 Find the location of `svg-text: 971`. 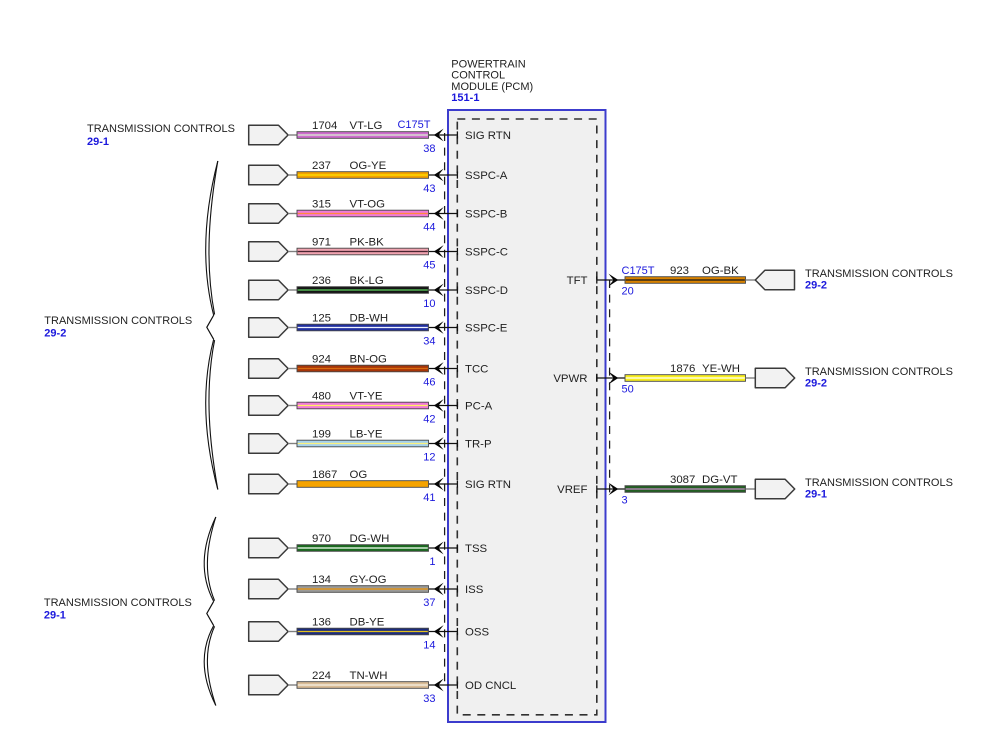

svg-text: 971 is located at coordinates (321, 243).